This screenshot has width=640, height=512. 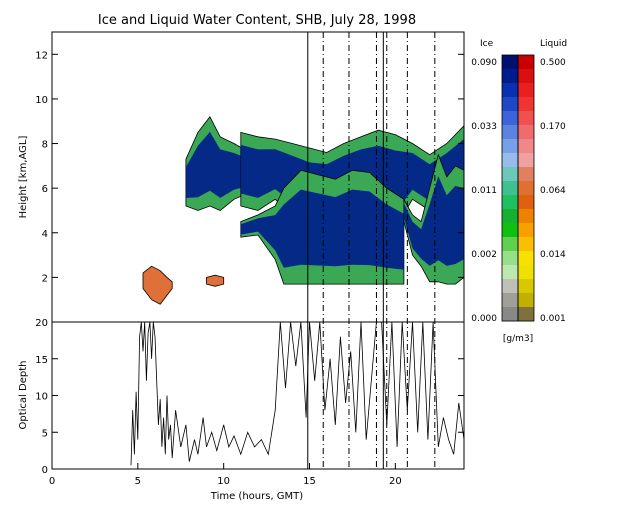 I want to click on x-tick-label: 10, so click(x=223, y=481).